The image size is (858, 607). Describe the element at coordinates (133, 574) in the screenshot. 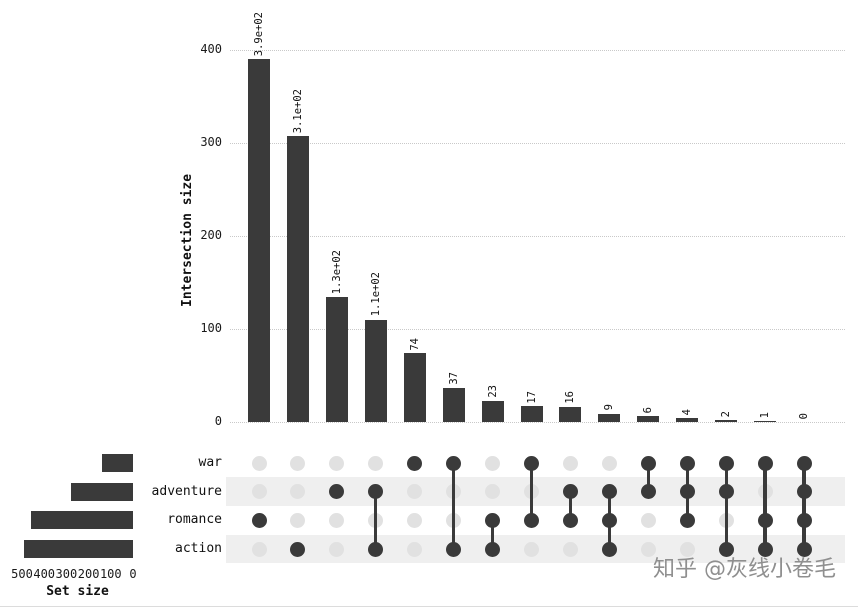

I see `set-size-tick-label: 0` at that location.